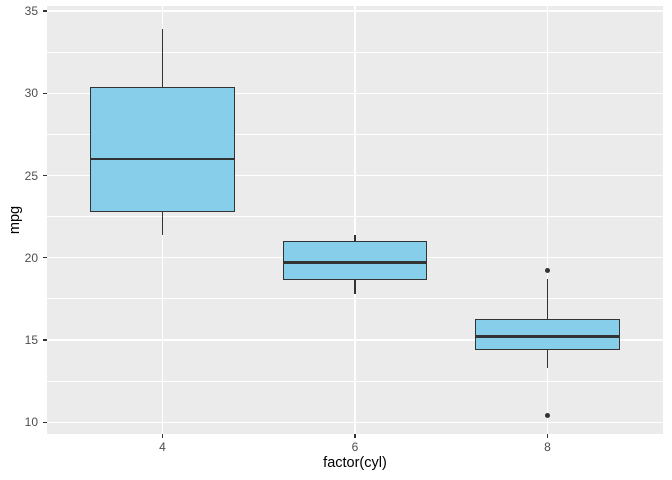  I want to click on y-axis-title: mpg, so click(15, 220).